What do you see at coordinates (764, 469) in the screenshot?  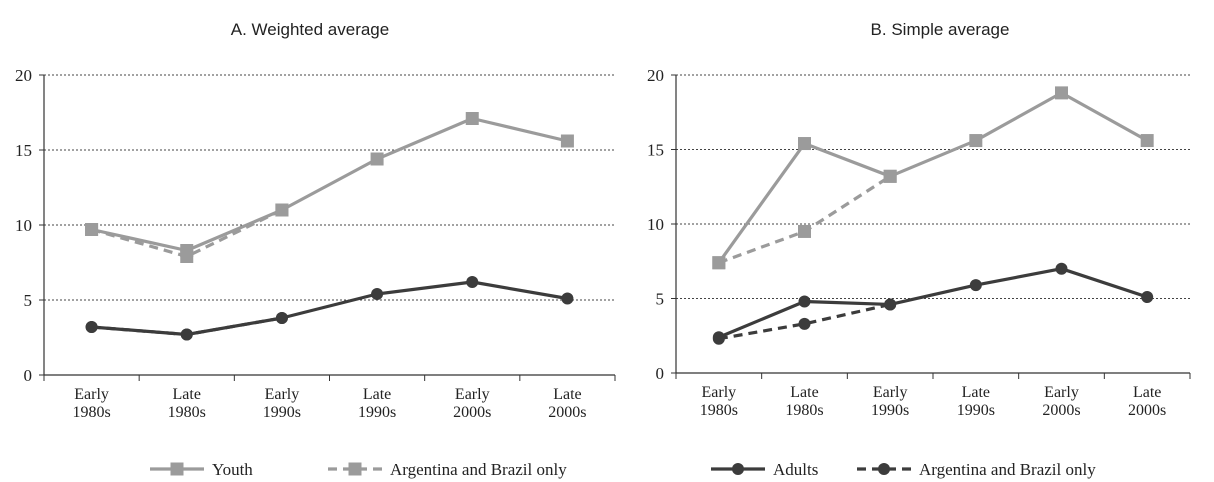 I see `legend-item: Adults` at bounding box center [764, 469].